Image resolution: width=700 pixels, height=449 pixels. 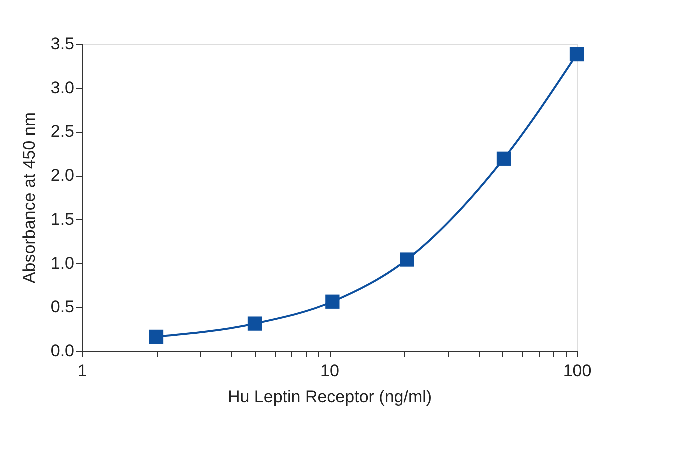 What do you see at coordinates (330, 397) in the screenshot?
I see `x-axis-title: Hu Leptin Receptor (ng/ml)` at bounding box center [330, 397].